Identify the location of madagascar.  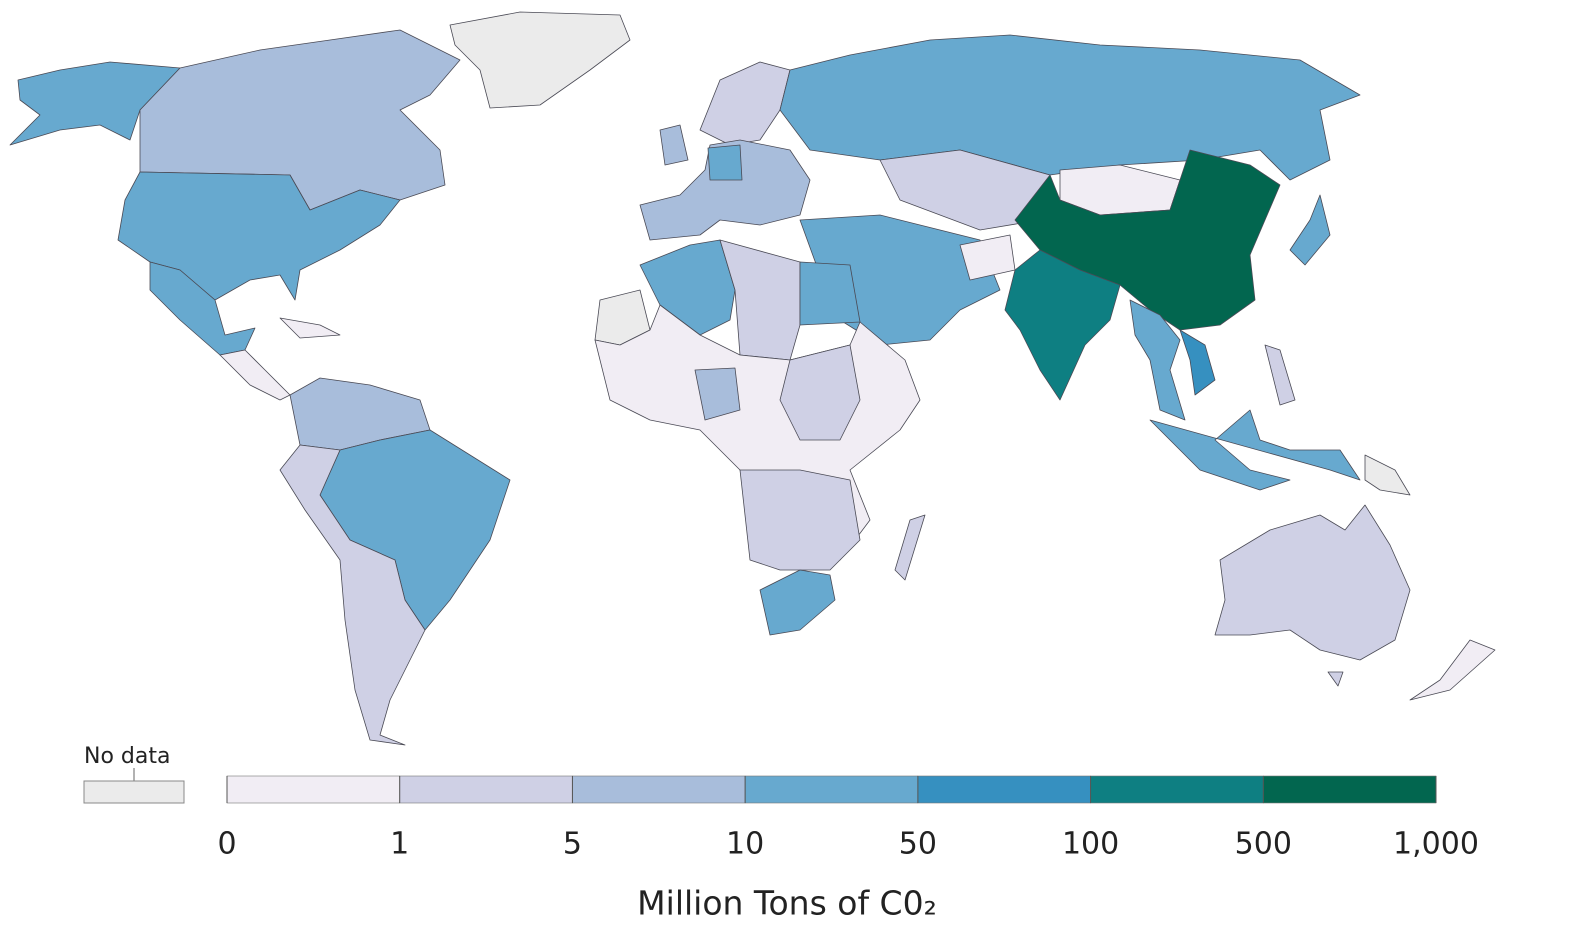
(910, 547).